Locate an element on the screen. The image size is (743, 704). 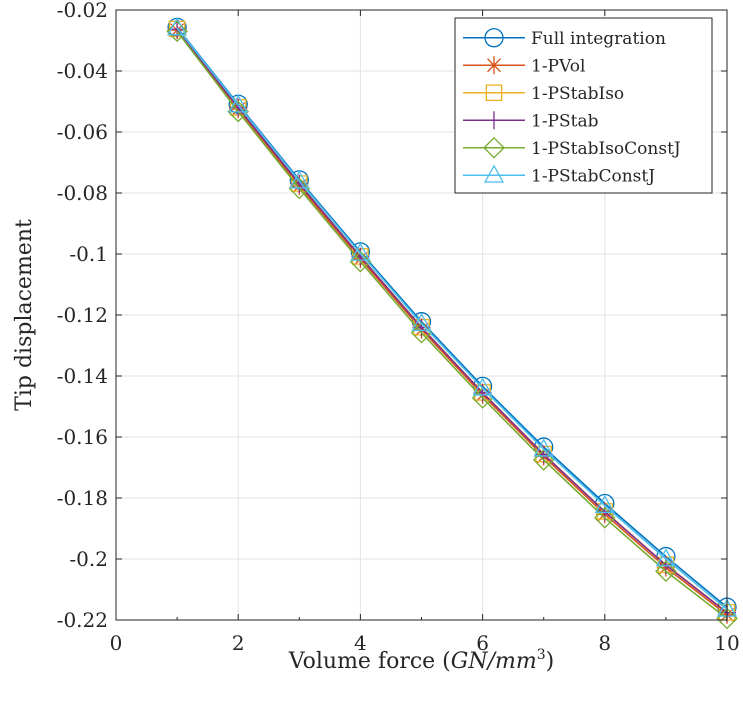
legend-label: 1-PStabConstJ is located at coordinates (593, 176).